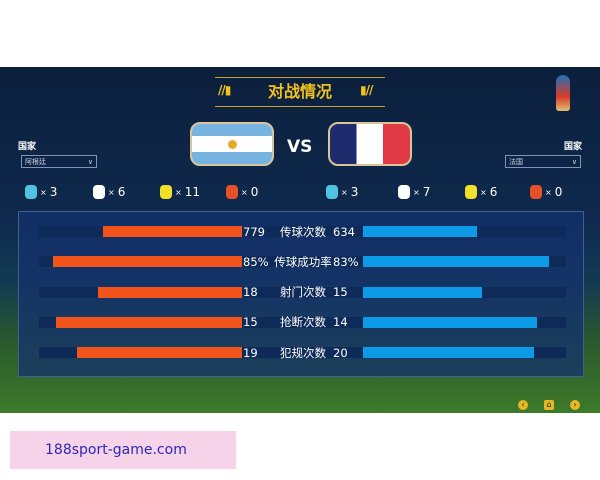 The width and height of the screenshot is (600, 480). I want to click on ad-banner: 188sport-game.com, so click(123, 450).